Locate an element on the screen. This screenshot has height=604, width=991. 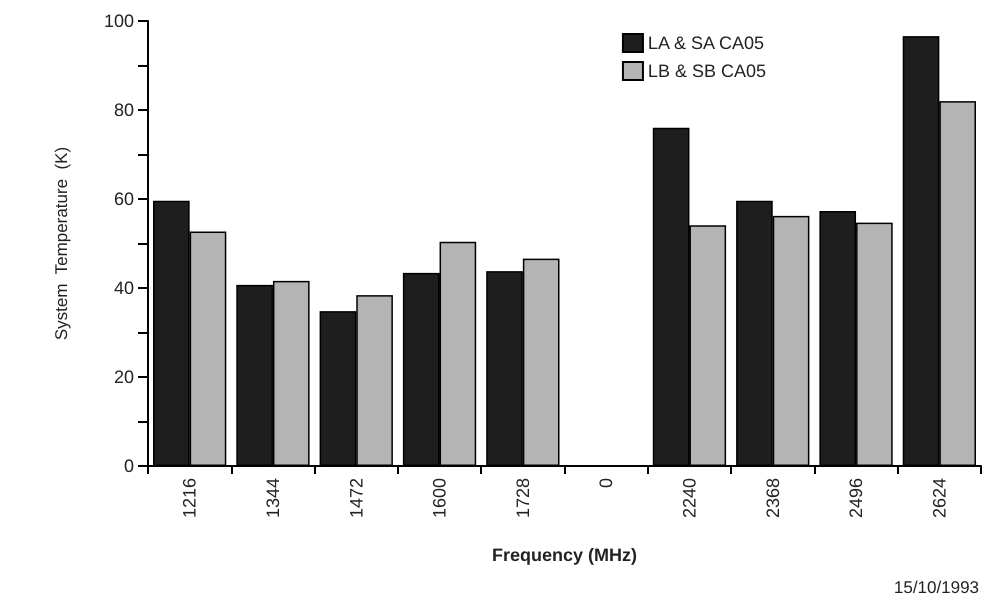
legend-label: LB & SB CA05 is located at coordinates (707, 71).